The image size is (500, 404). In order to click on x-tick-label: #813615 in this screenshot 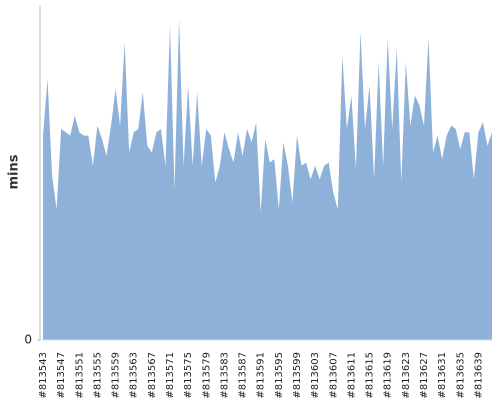, I will do `click(370, 375)`.